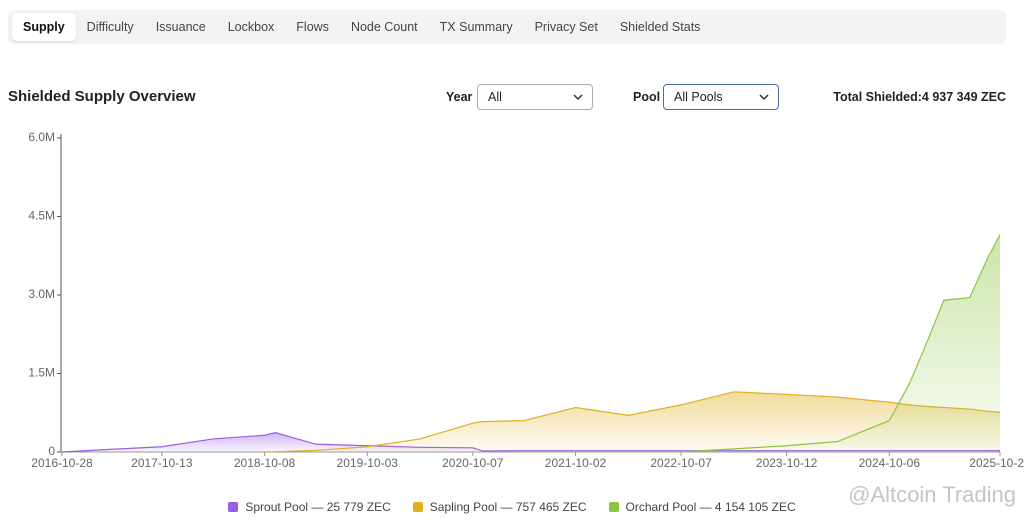 The width and height of the screenshot is (1024, 521). Describe the element at coordinates (890, 463) in the screenshot. I see `x-tick-label: 2024-10-06` at that location.